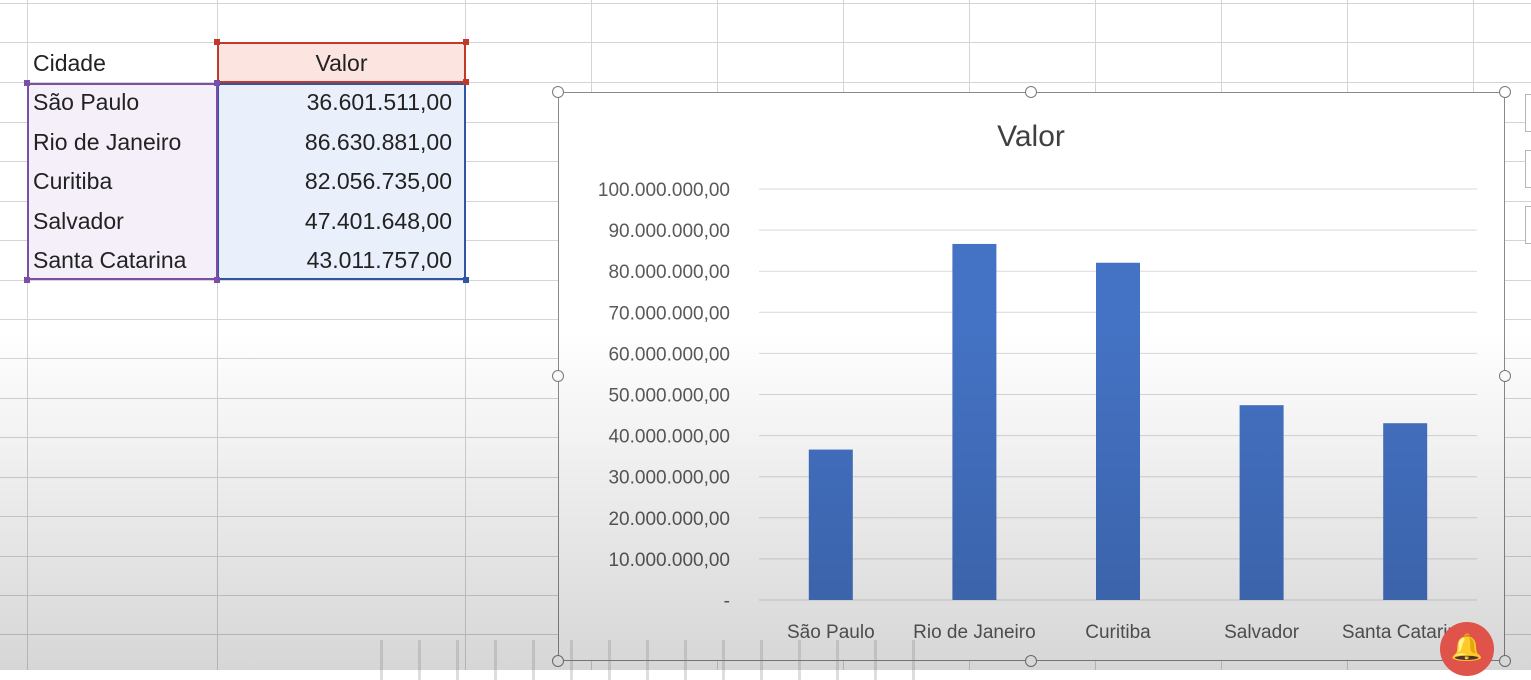 The height and width of the screenshot is (680, 1531). I want to click on cell-city-2: Rio de Janeiro, so click(107, 142).